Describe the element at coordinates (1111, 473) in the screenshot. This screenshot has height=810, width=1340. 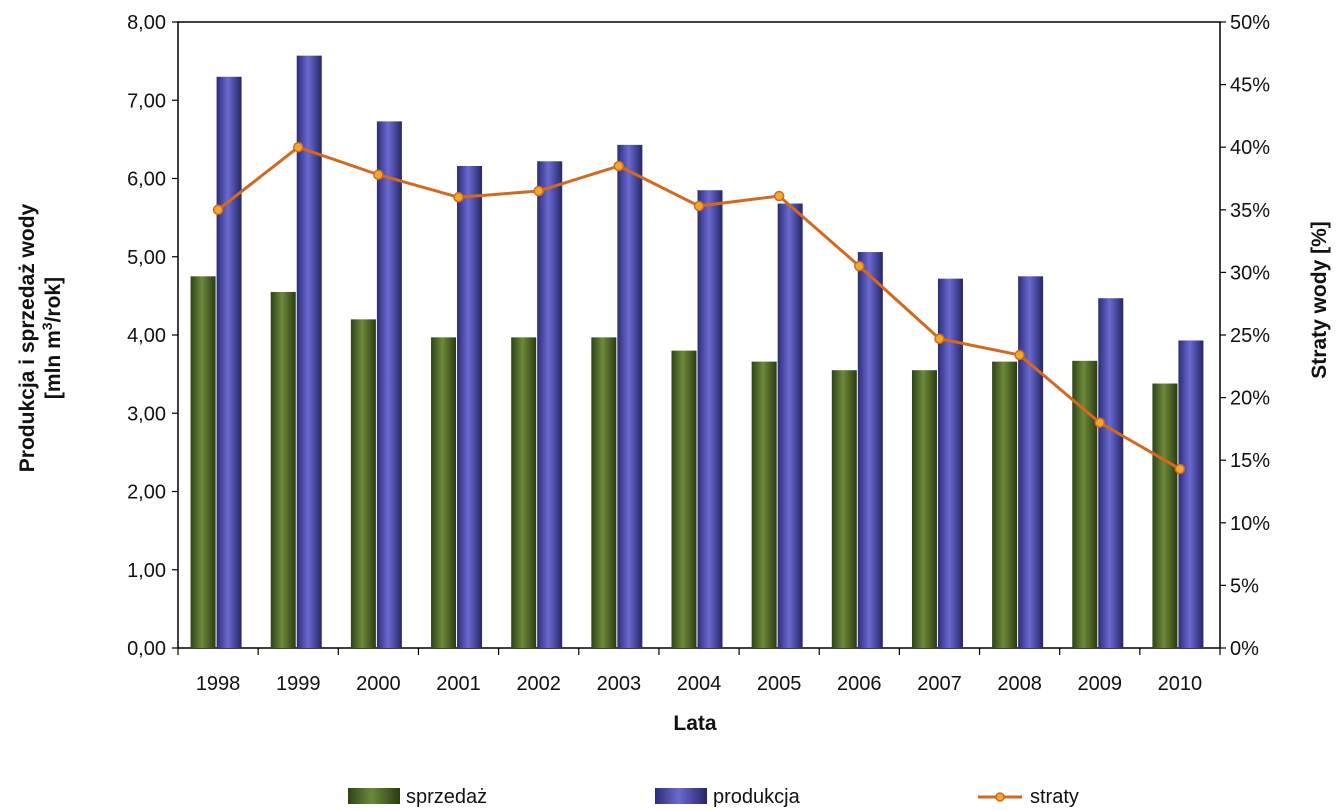
I see `bar-produkcja-2009` at that location.